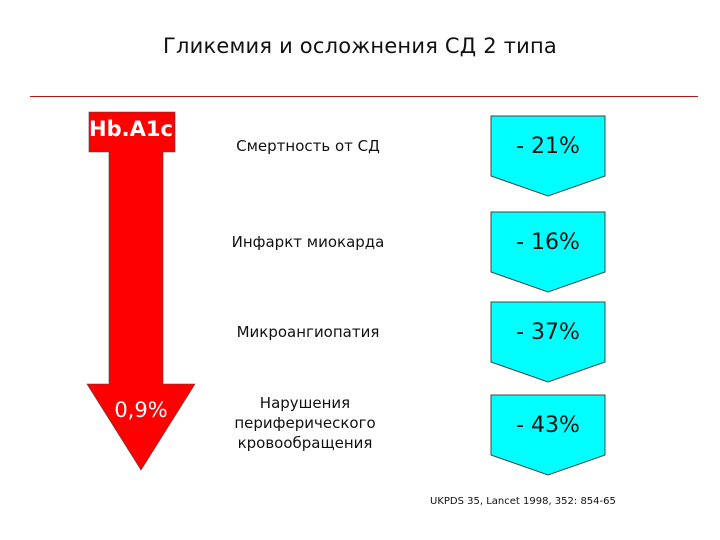 The image size is (720, 540). I want to click on outcome-badge-microangiopathy: - 37%, so click(548, 342).